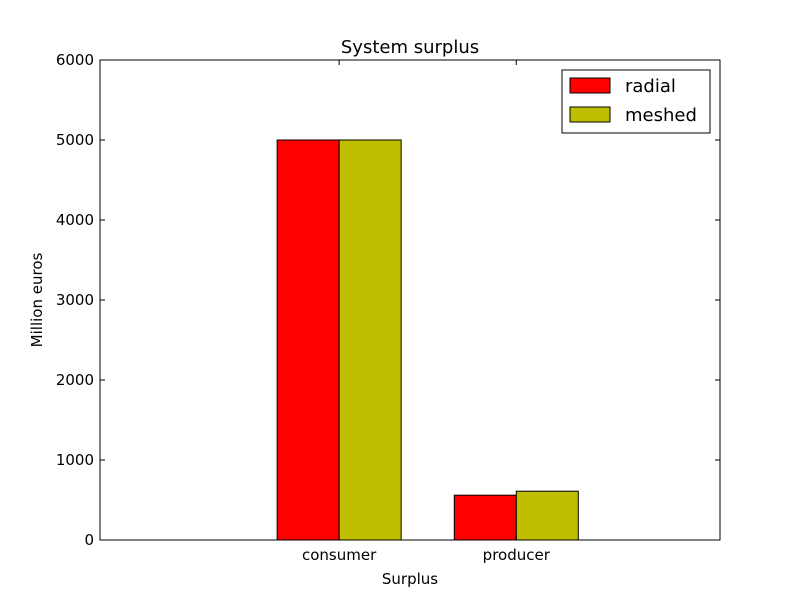  What do you see at coordinates (339, 555) in the screenshot?
I see `x-tick-label-consumer: consumer` at bounding box center [339, 555].